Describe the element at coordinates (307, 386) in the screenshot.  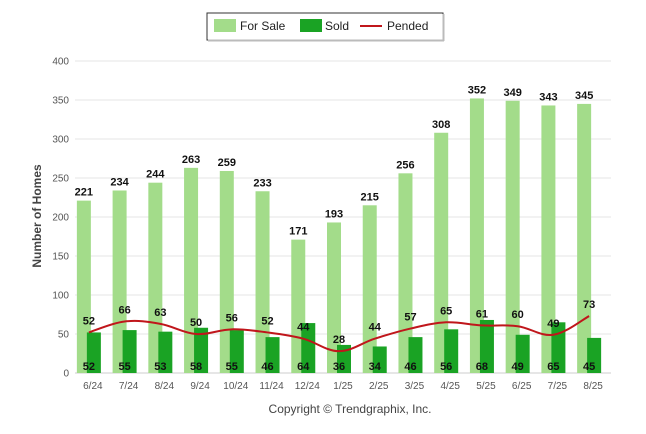
I see `x-tick-label: 12/24` at that location.